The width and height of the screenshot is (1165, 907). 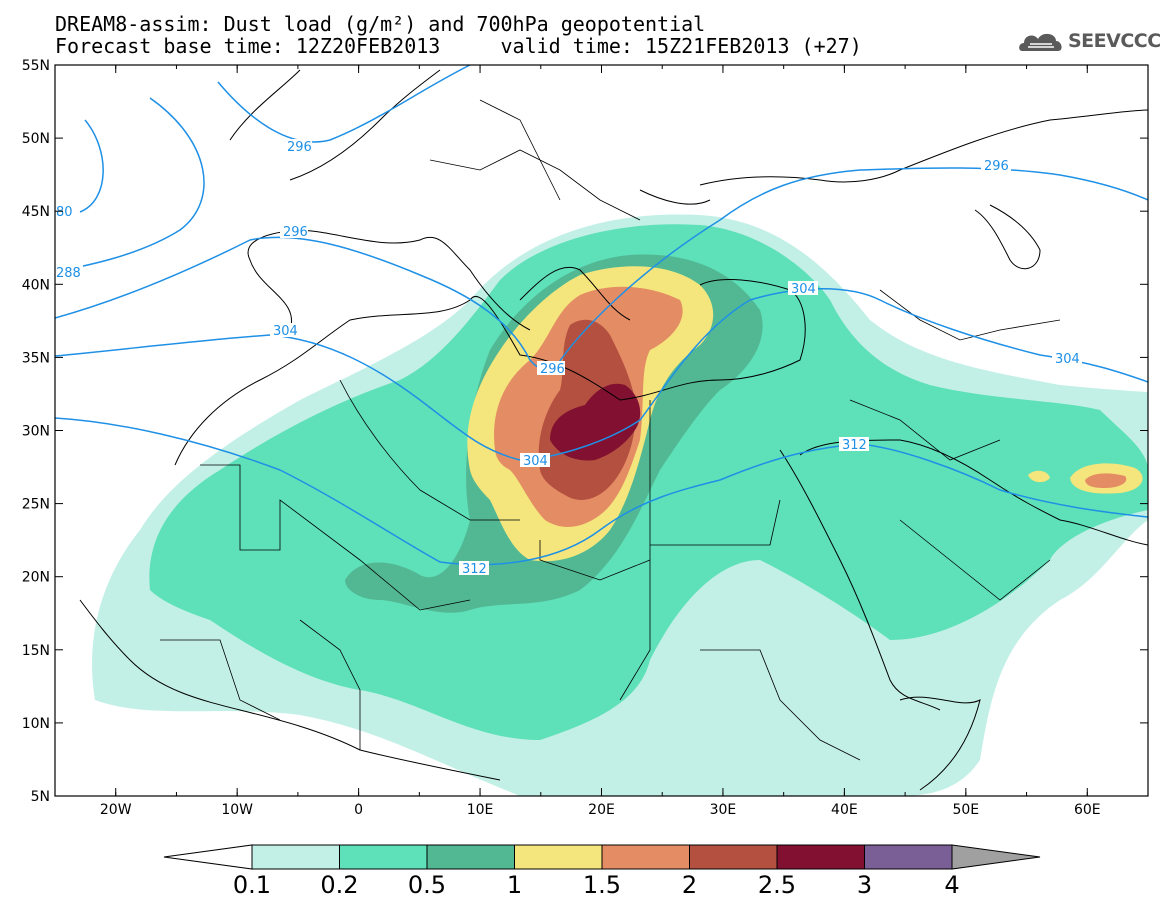 I want to click on svg-text: 80, so click(x=64, y=212).